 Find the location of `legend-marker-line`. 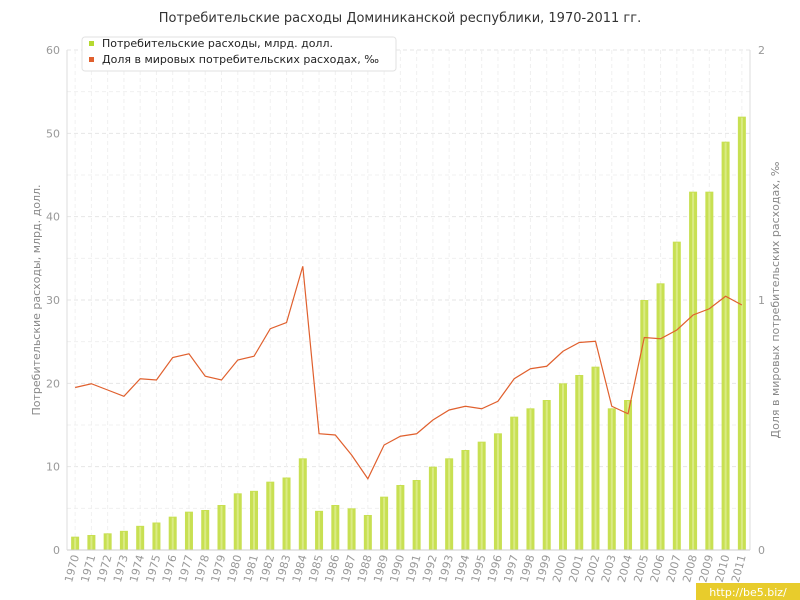

legend-marker-line is located at coordinates (91, 59).